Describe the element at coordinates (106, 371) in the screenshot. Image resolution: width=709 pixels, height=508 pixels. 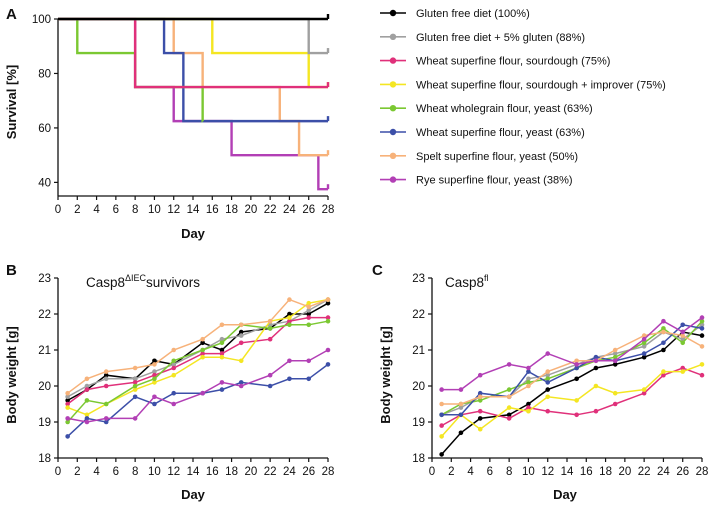
I see `body-weight-b-point-spelt-superfine-flour-yeast` at that location.